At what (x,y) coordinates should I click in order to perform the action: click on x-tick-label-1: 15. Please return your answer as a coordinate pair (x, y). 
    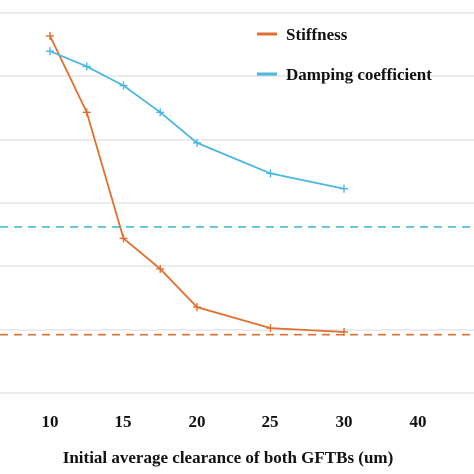
    Looking at the image, I should click on (123, 421).